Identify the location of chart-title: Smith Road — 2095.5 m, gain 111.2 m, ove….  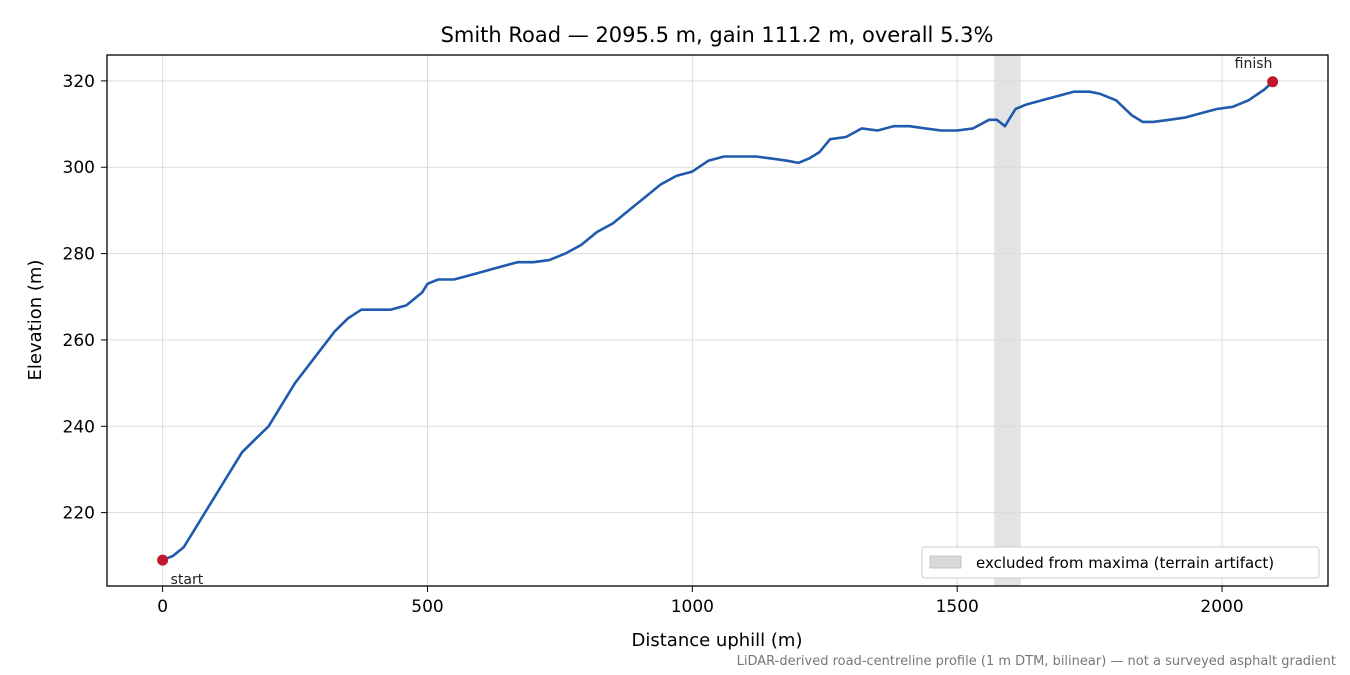
(717, 35).